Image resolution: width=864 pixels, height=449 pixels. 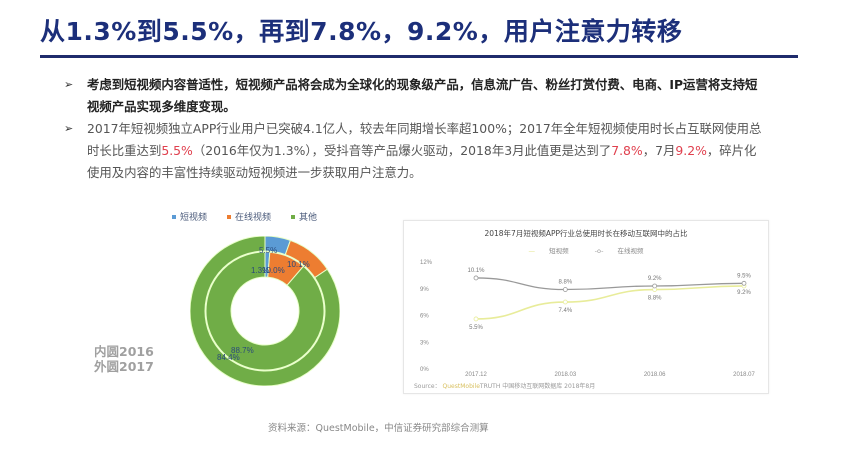 What do you see at coordinates (476, 375) in the screenshot?
I see `x-tick-label: 2017.12` at bounding box center [476, 375].